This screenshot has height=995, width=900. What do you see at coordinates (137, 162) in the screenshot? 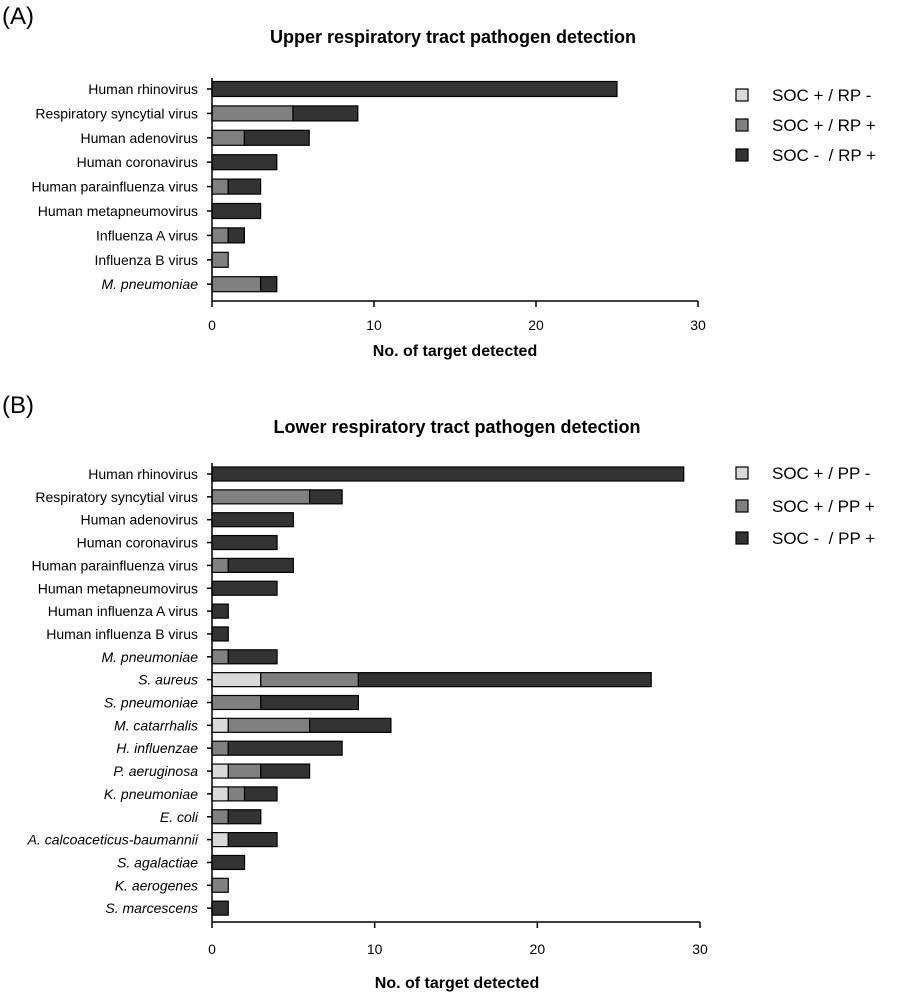
I see `panel-a-category-label-human-coronavirus: Human coronavirus` at bounding box center [137, 162].